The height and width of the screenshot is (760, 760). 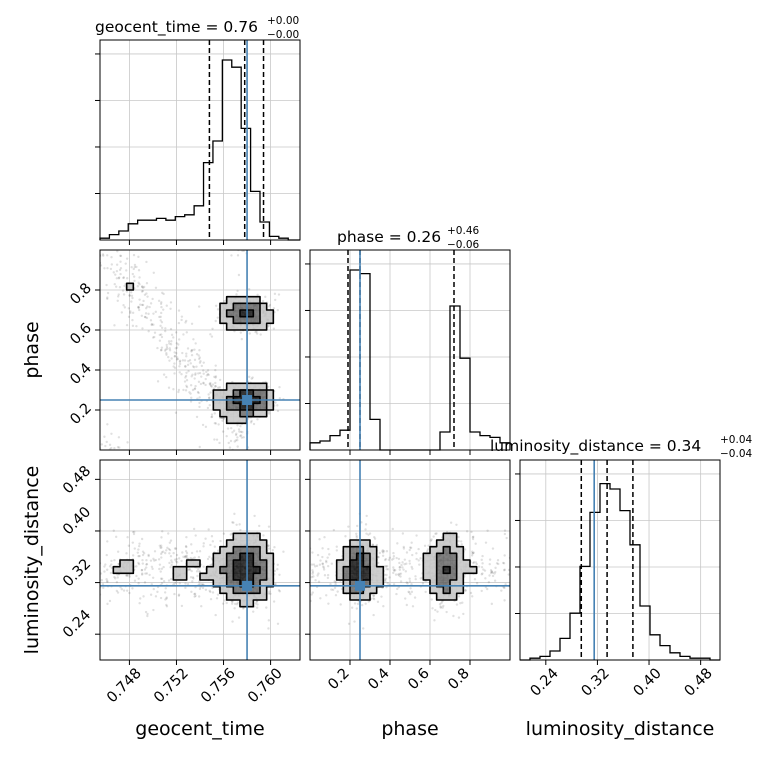 What do you see at coordinates (32, 349) in the screenshot?
I see `ylabel-phase: phase` at bounding box center [32, 349].